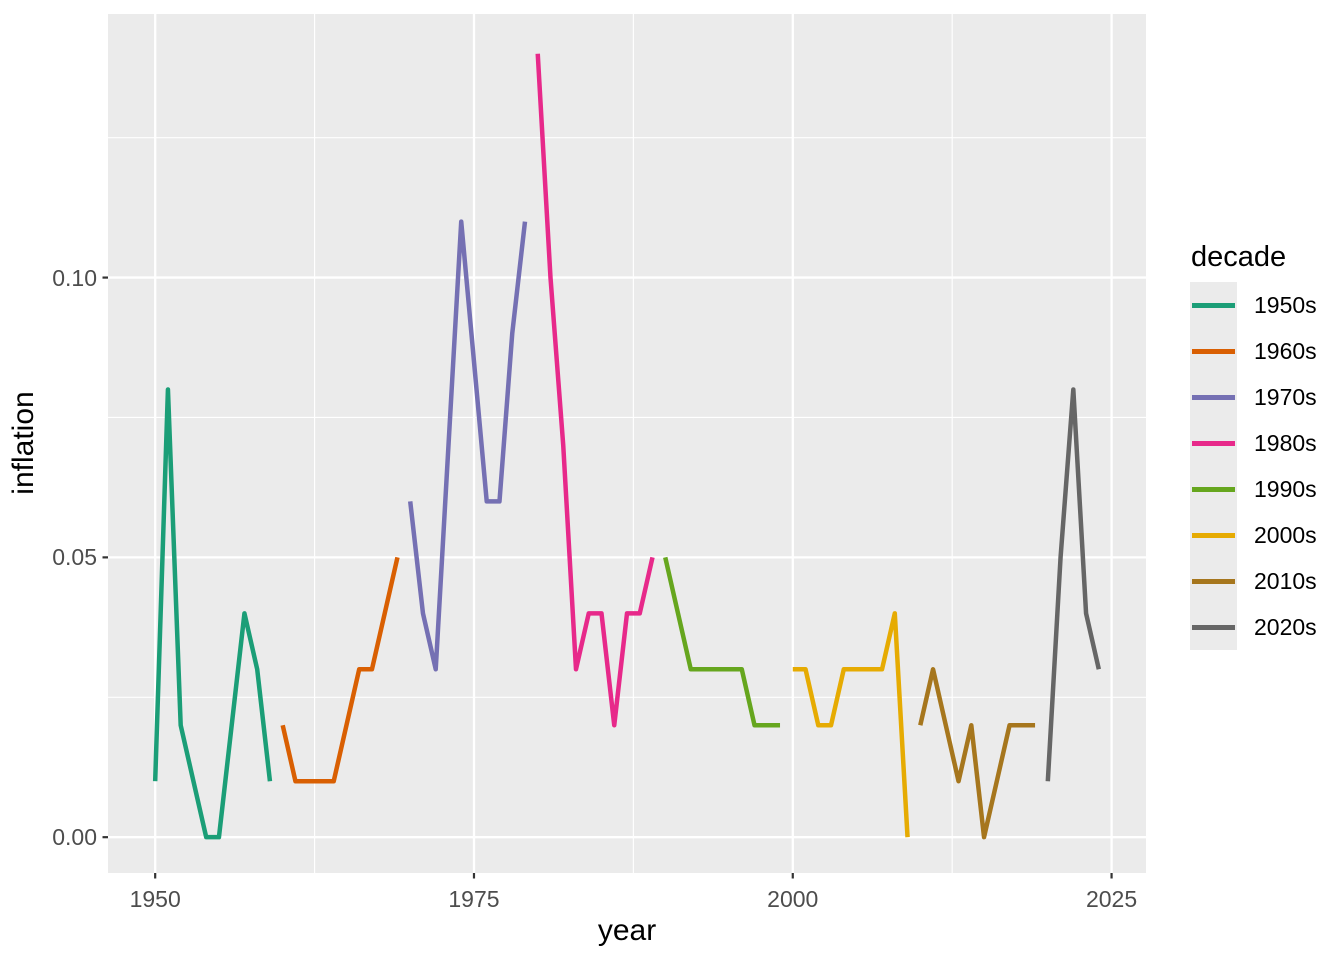 The width and height of the screenshot is (1344, 960). What do you see at coordinates (74, 837) in the screenshot?
I see `y-tick-label: 0.00` at bounding box center [74, 837].